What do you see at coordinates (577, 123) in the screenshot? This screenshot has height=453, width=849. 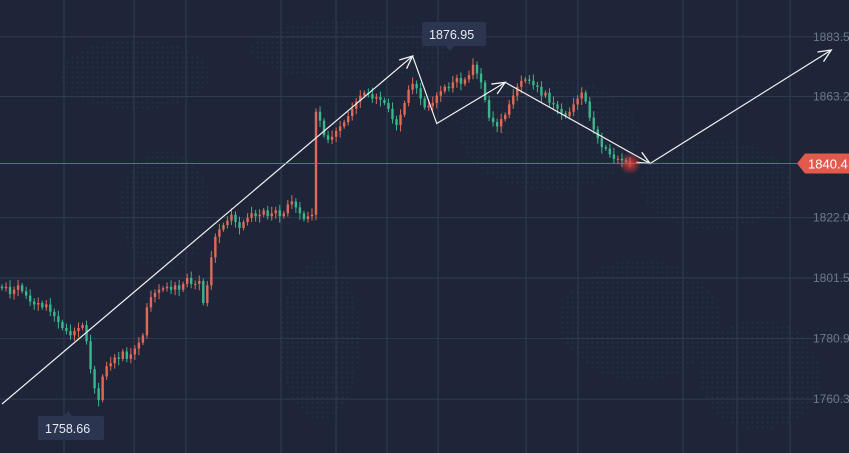 I see `trend-line` at bounding box center [577, 123].